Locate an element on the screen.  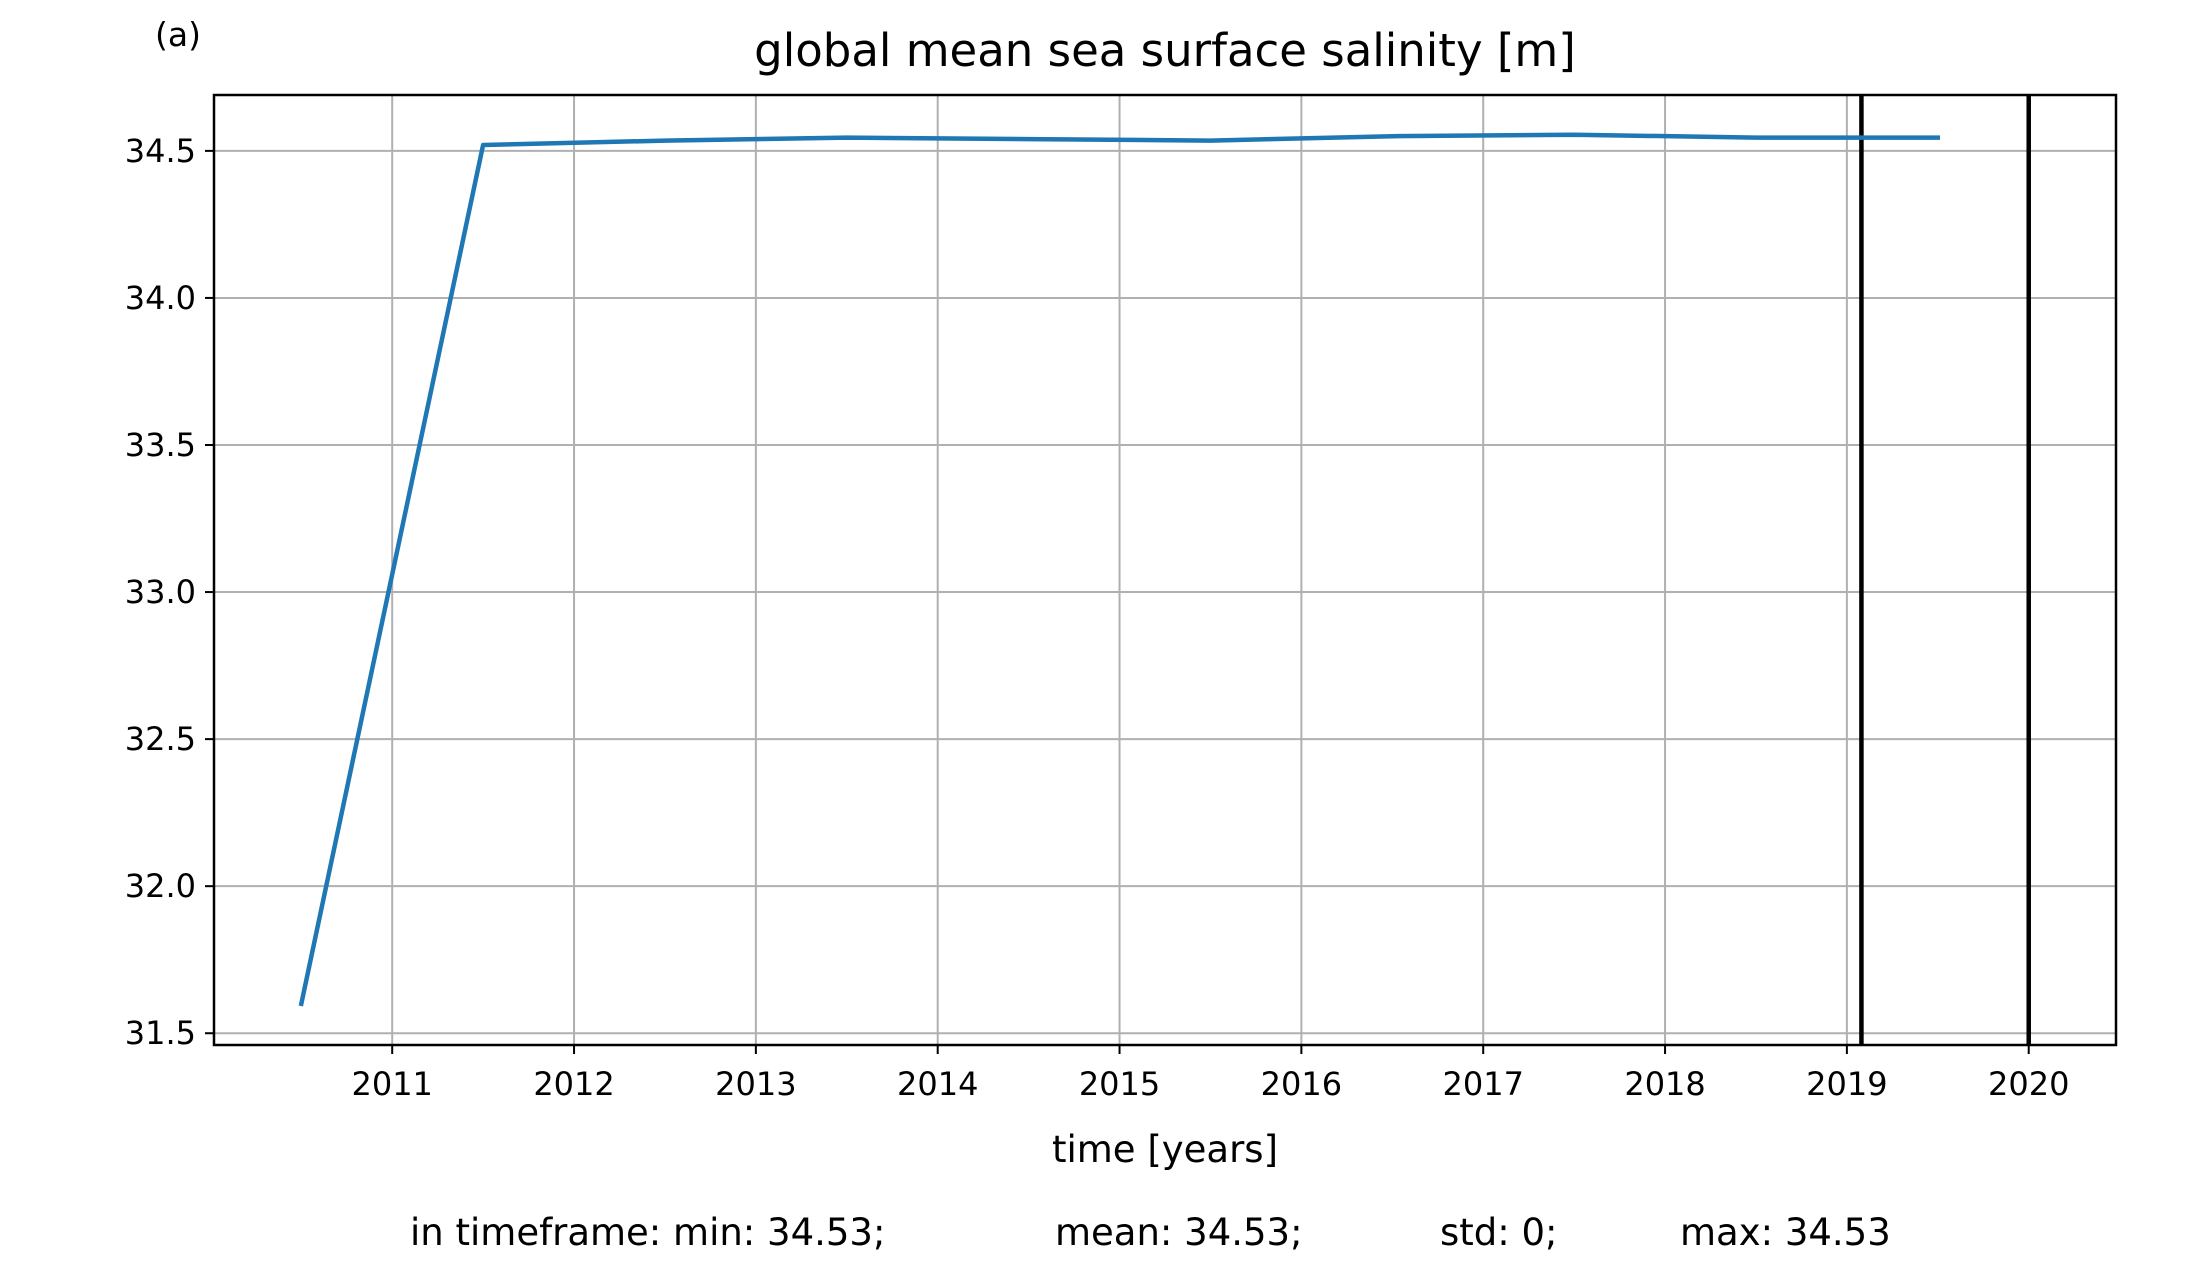
y-tick-label: 33.0 is located at coordinates (160, 592).